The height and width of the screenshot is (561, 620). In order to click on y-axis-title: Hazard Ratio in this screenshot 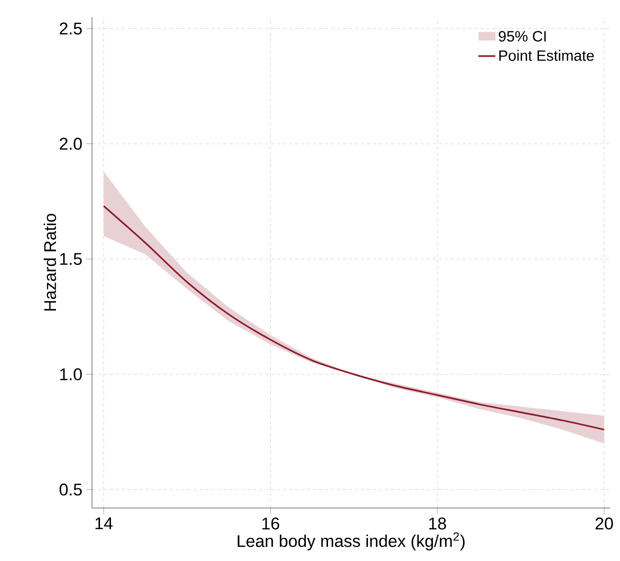, I will do `click(50, 262)`.